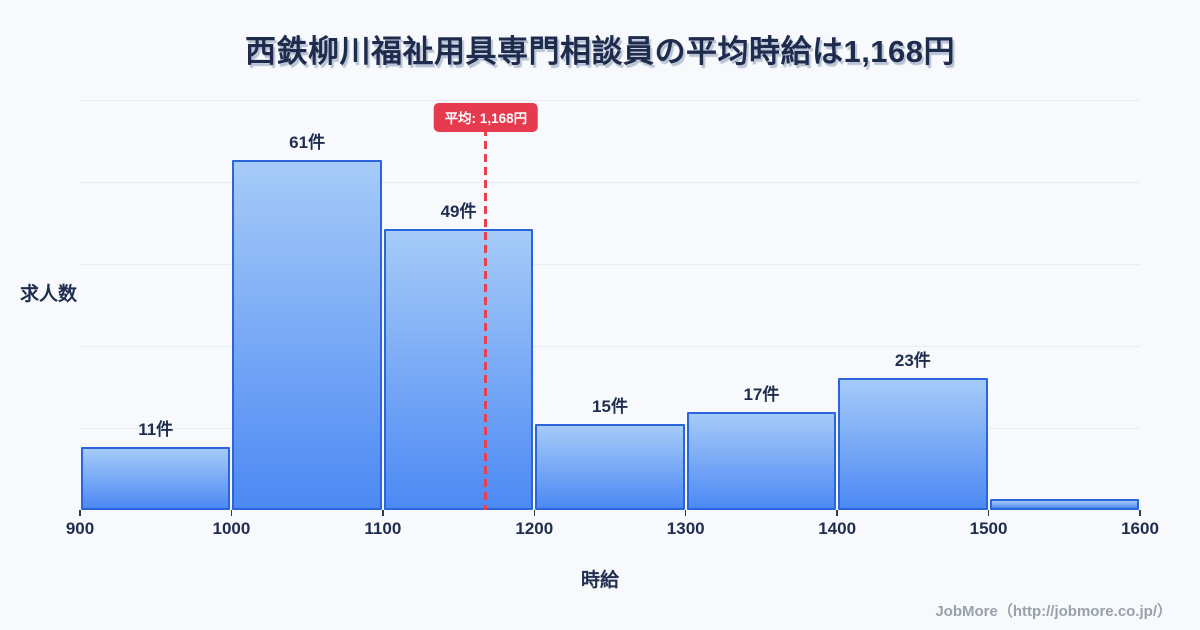 This screenshot has width=1200, height=630. I want to click on bar-value-label: 61件, so click(307, 142).